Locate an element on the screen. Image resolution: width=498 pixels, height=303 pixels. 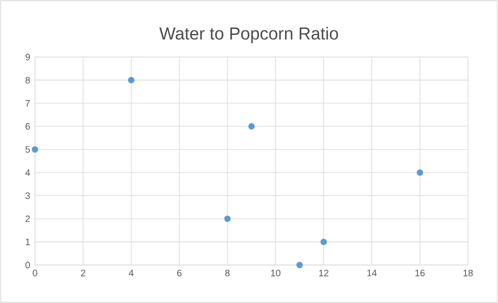
chart-title: Water to Popcorn Ratio is located at coordinates (248, 35).